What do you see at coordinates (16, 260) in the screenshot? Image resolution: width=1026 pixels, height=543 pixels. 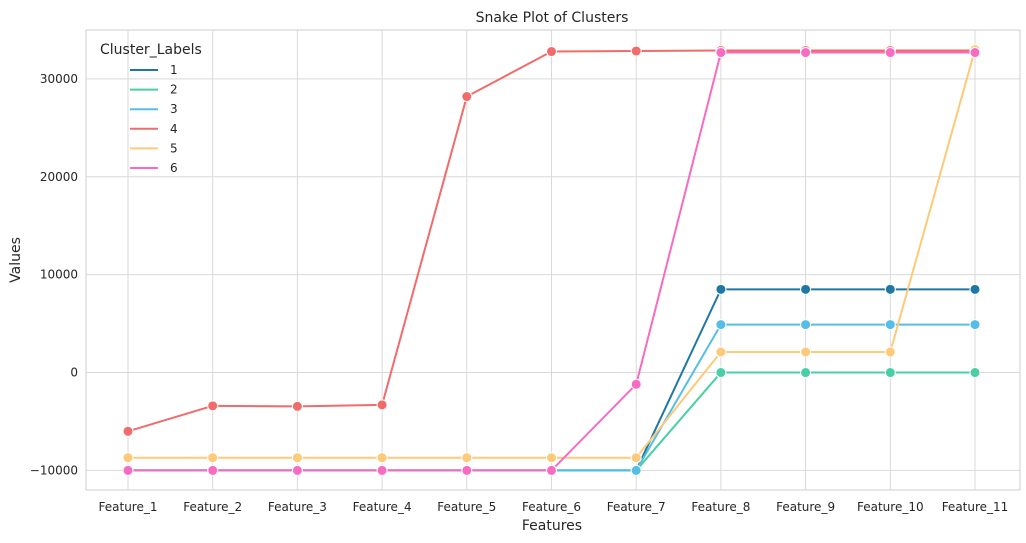 I see `y-axis-title: Values` at bounding box center [16, 260].